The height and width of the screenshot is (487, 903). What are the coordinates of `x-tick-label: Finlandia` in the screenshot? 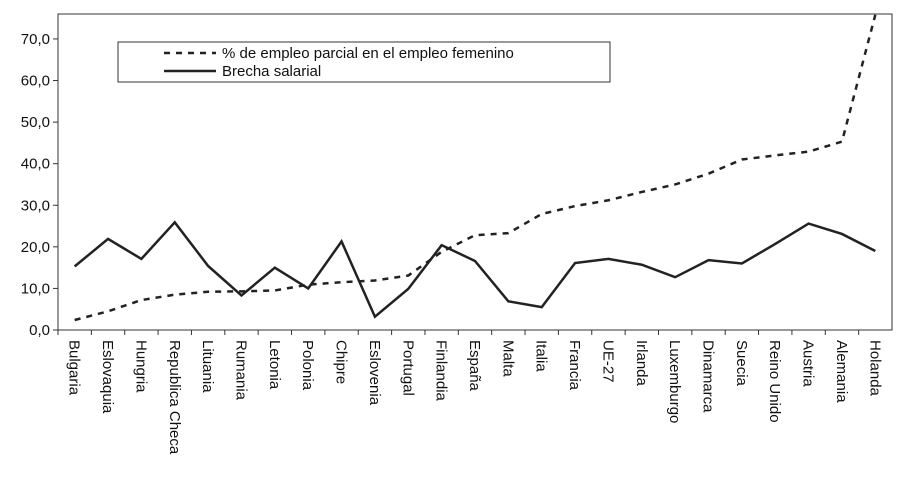 It's located at (441, 371).